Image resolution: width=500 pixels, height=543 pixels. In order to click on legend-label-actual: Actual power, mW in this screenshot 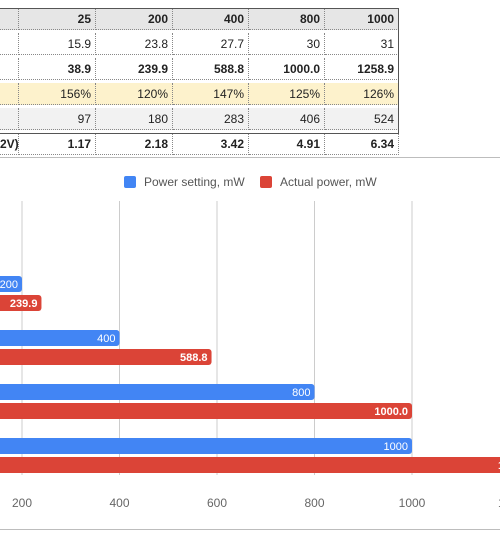, I will do `click(328, 182)`.